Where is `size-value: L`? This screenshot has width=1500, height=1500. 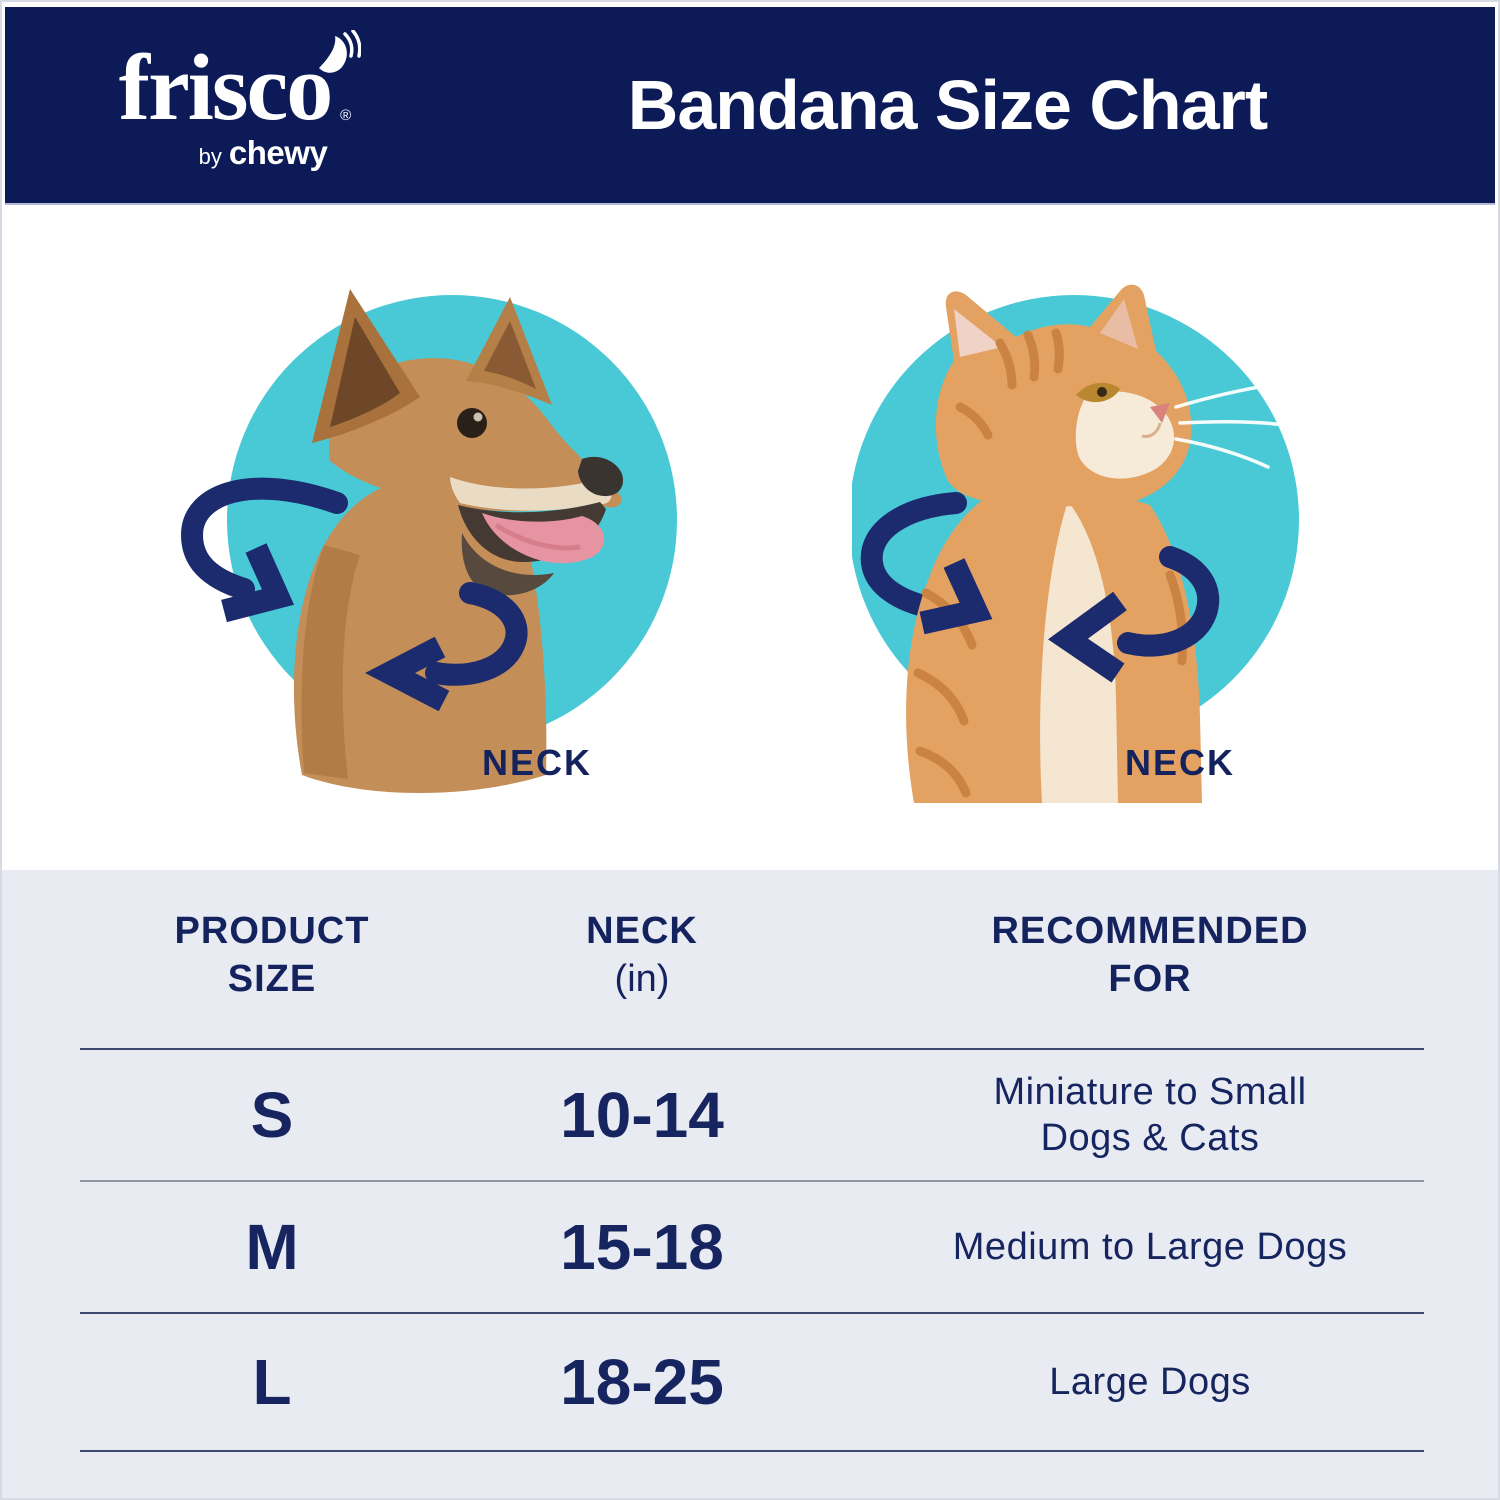 size-value: L is located at coordinates (272, 1382).